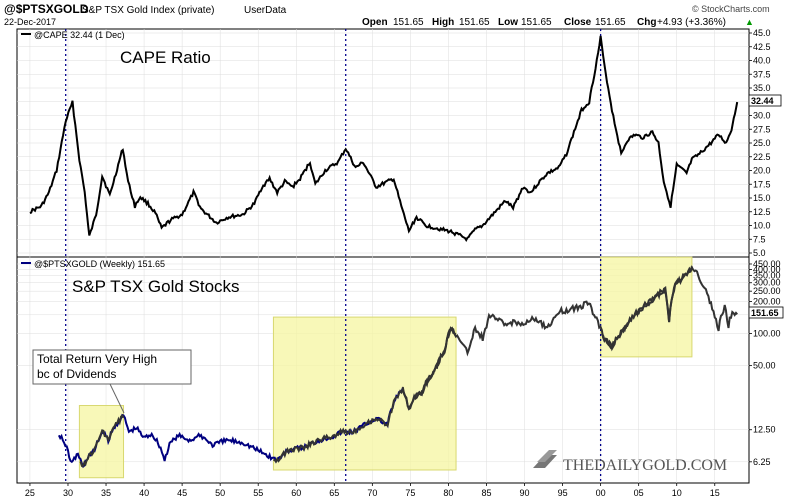 This screenshot has width=800, height=500. What do you see at coordinates (443, 22) in the screenshot?
I see `header-high-label: High` at bounding box center [443, 22].